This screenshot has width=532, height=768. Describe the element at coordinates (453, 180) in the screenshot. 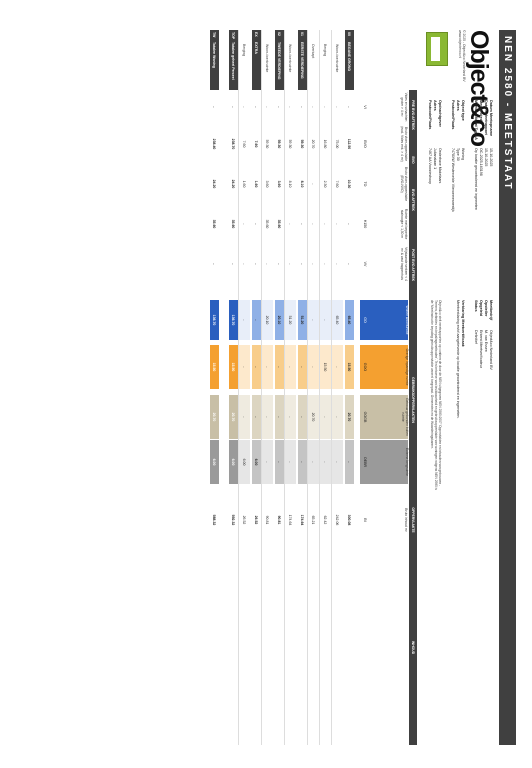

I see `object-value: 7478XW Westervelde Vlieroemerwestijk` at that location.